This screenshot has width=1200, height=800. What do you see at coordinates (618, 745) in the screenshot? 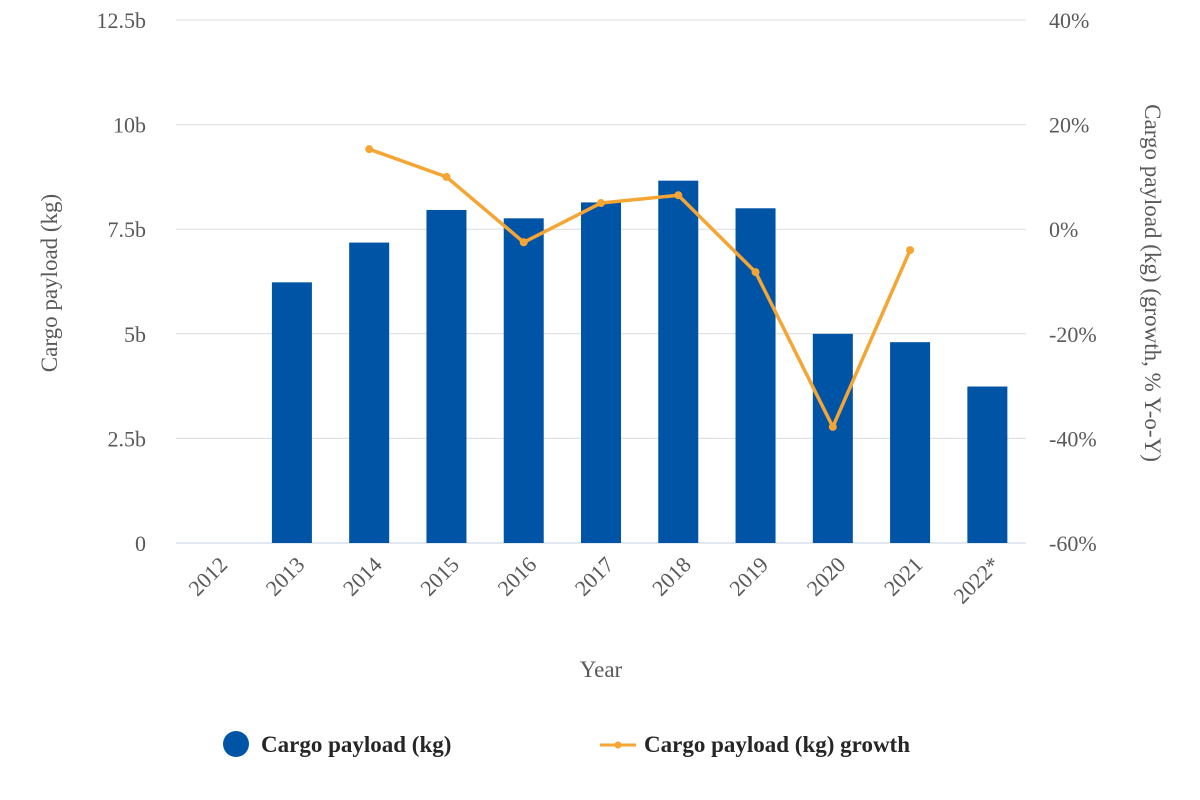
I see `legend-line-marker` at bounding box center [618, 745].